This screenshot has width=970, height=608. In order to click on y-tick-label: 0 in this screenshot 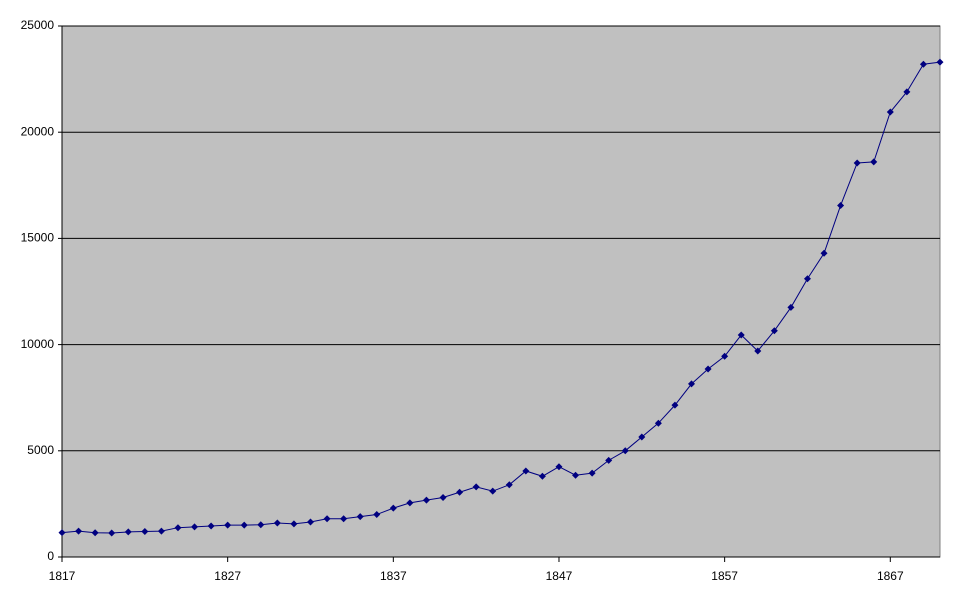, I will do `click(50, 556)`.